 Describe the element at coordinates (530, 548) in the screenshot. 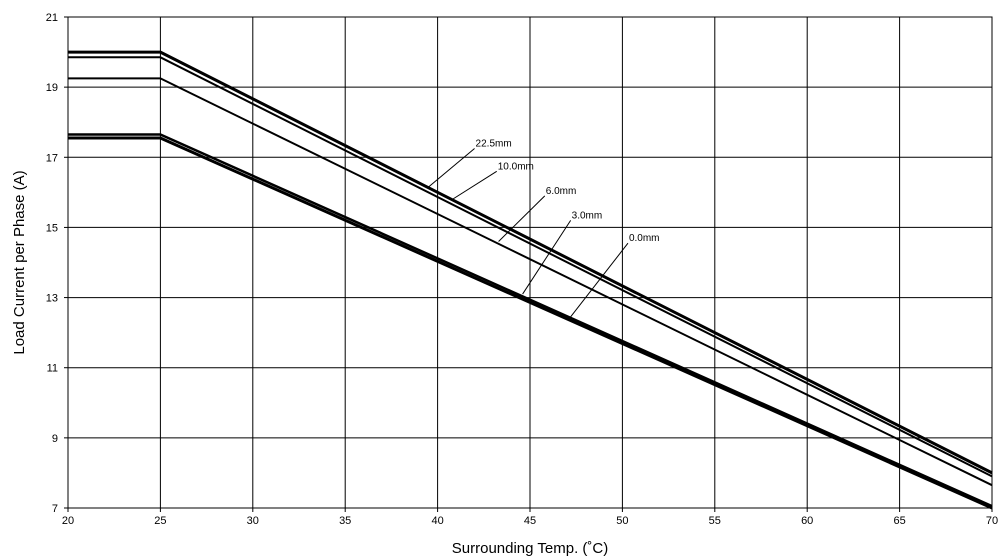

I see `x-axis-title: Surrounding Temp. (˚C)` at that location.